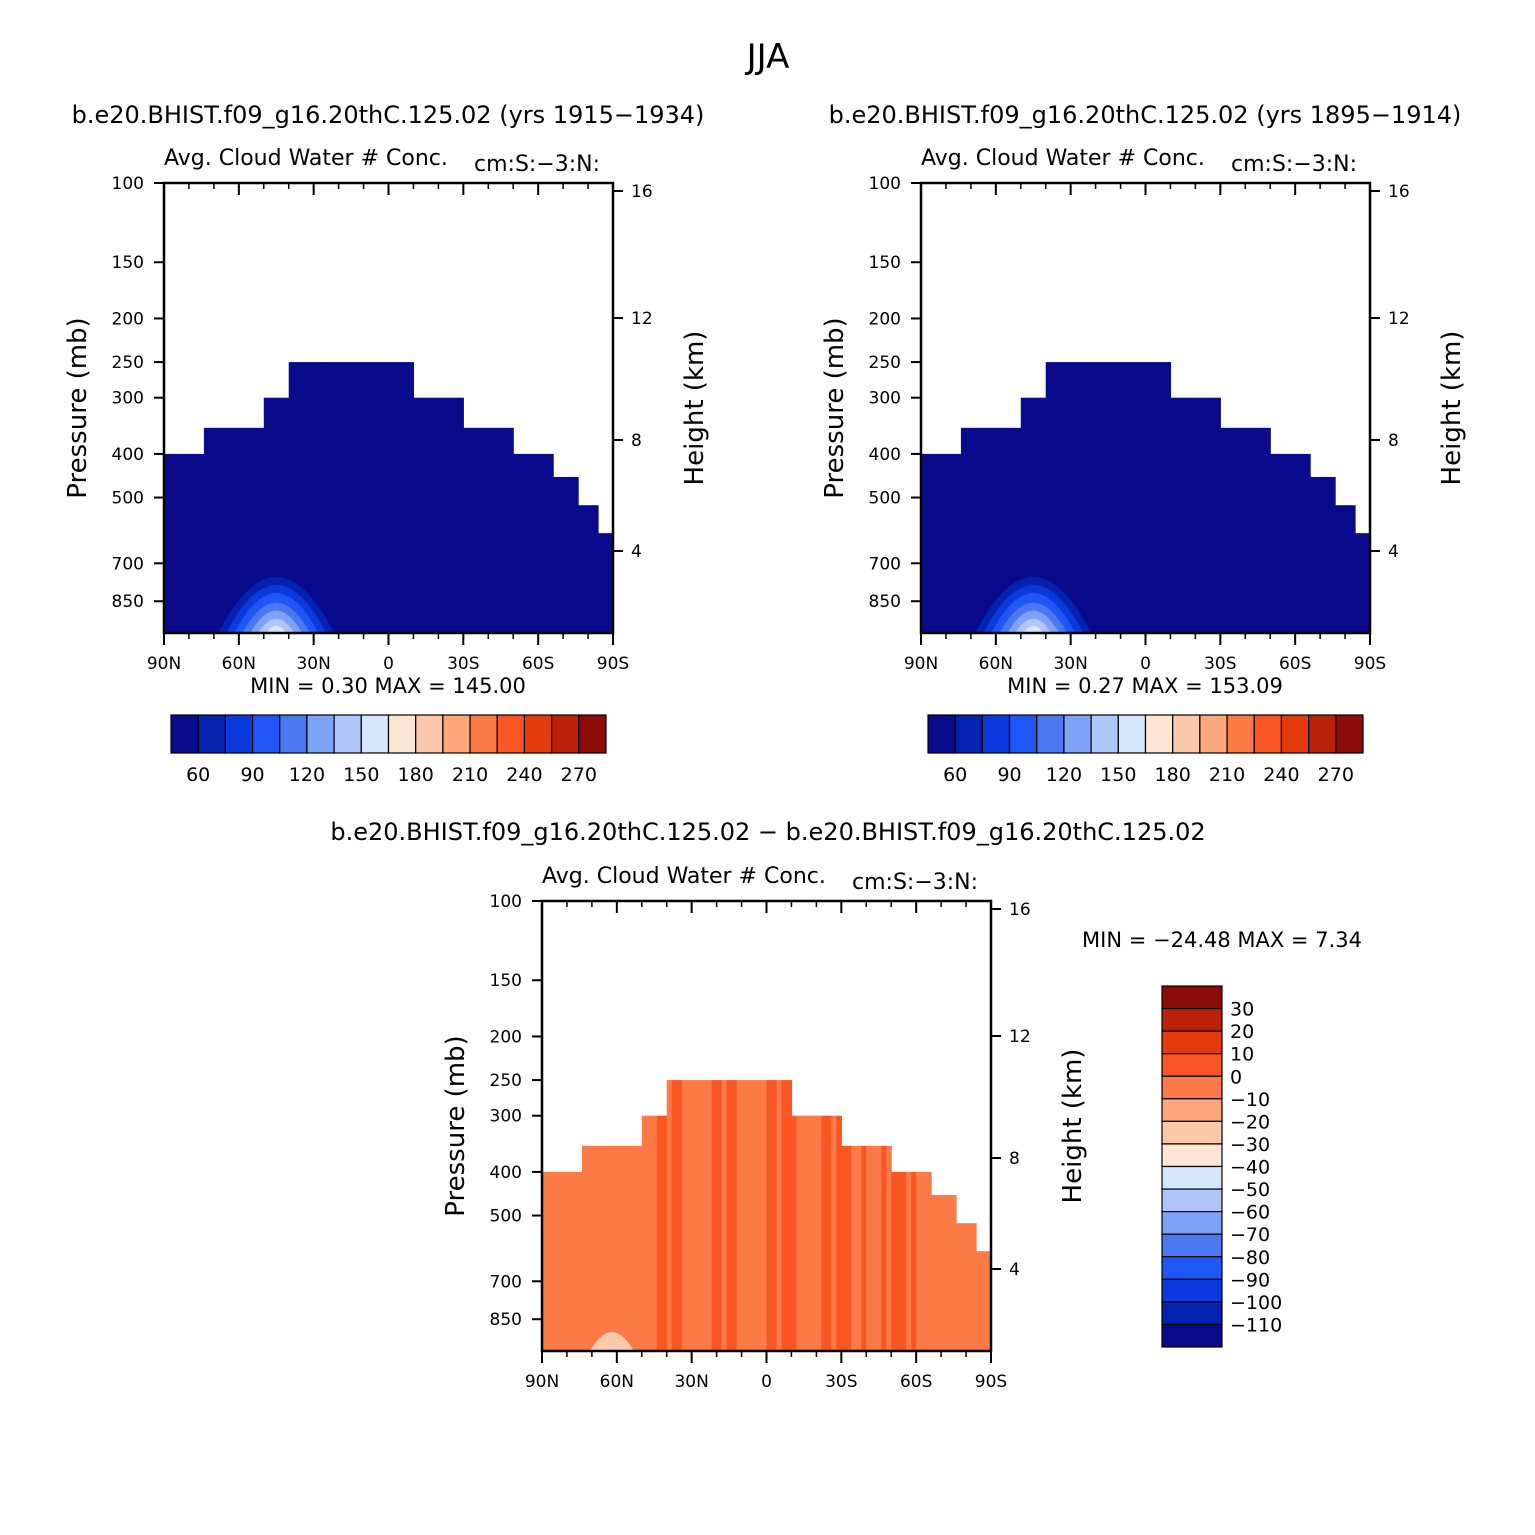 Image resolution: width=1535 pixels, height=1535 pixels. Describe the element at coordinates (1020, 910) in the screenshot. I see `height-tick-label: 16` at that location.